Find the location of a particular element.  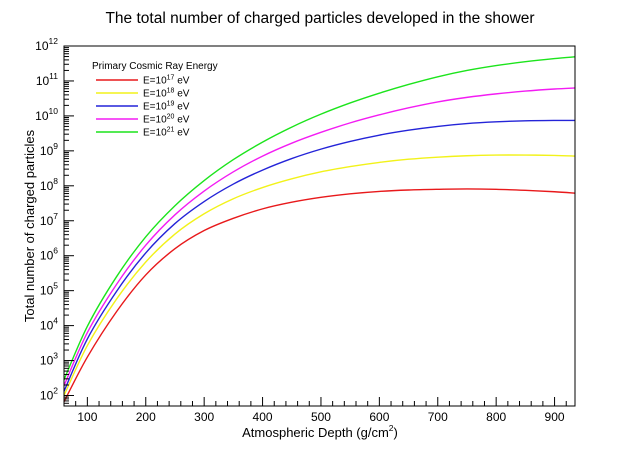

y-axis-label: Total number of charged particles is located at coordinates (29, 225).